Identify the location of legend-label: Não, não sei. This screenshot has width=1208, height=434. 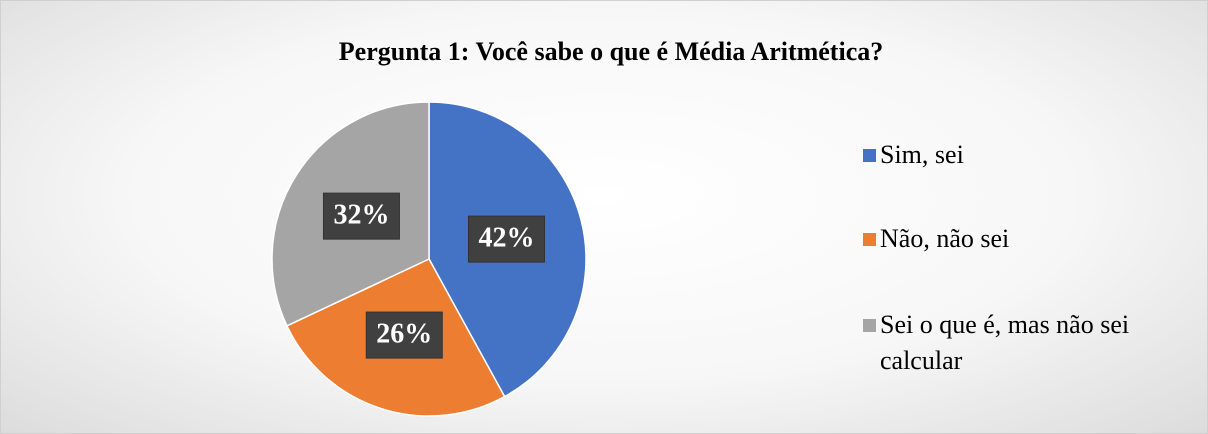
(945, 238).